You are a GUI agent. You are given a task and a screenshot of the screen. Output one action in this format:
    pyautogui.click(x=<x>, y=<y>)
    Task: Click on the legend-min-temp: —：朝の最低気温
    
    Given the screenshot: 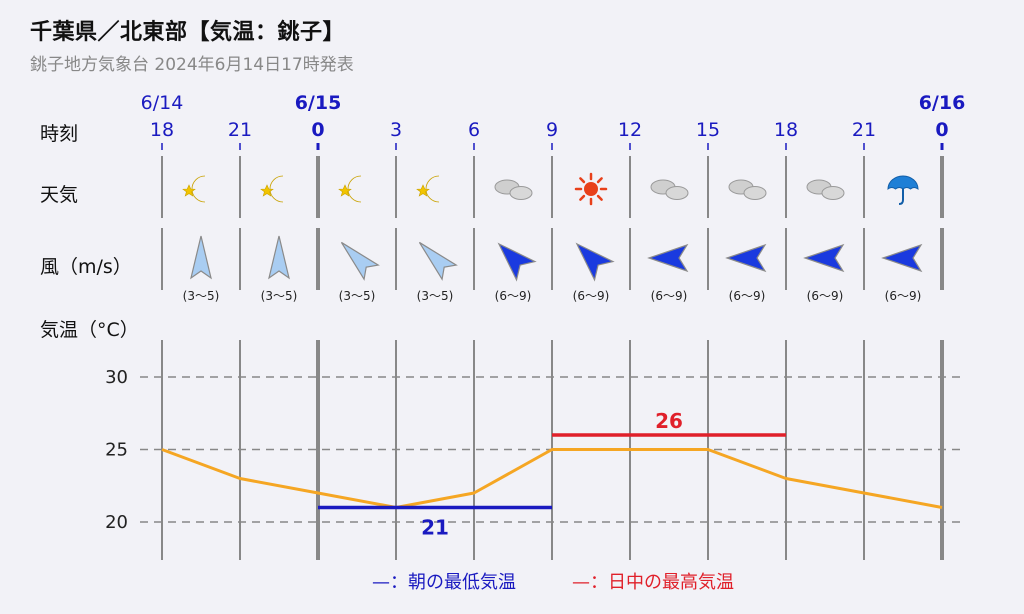 What is the action you would take?
    pyautogui.click(x=444, y=582)
    